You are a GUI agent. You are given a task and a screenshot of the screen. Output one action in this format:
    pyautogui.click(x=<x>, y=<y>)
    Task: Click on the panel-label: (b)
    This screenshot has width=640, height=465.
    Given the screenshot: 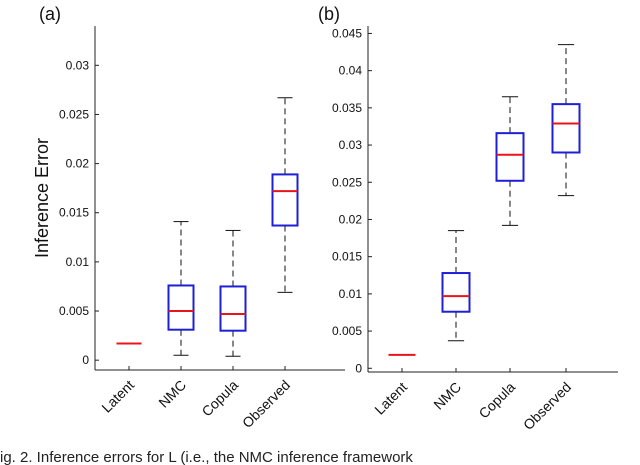 What is the action you would take?
    pyautogui.click(x=329, y=14)
    